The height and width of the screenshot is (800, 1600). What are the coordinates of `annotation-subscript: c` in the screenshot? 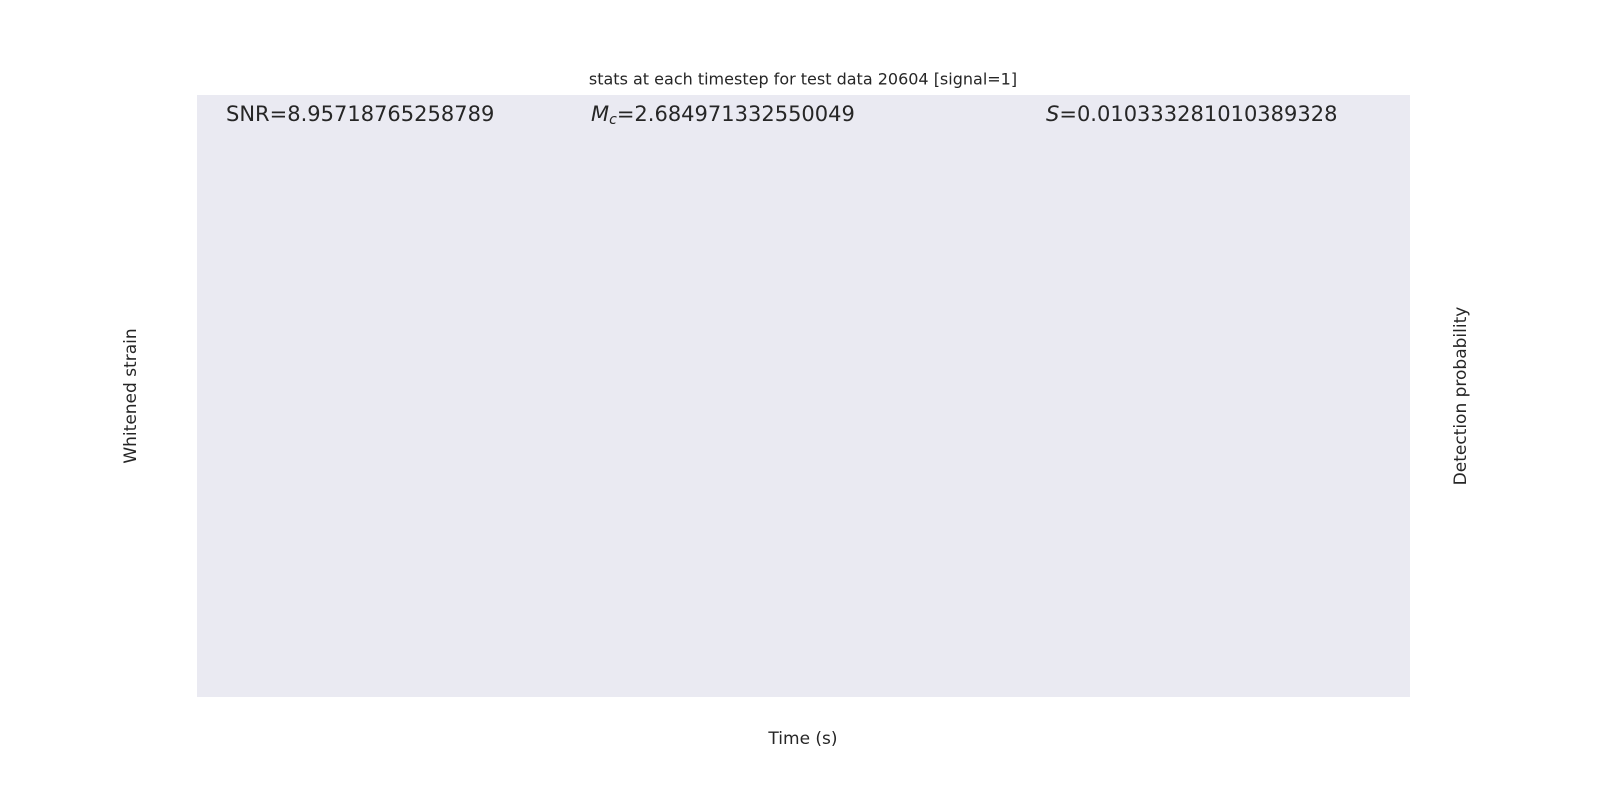 It's located at (613, 120).